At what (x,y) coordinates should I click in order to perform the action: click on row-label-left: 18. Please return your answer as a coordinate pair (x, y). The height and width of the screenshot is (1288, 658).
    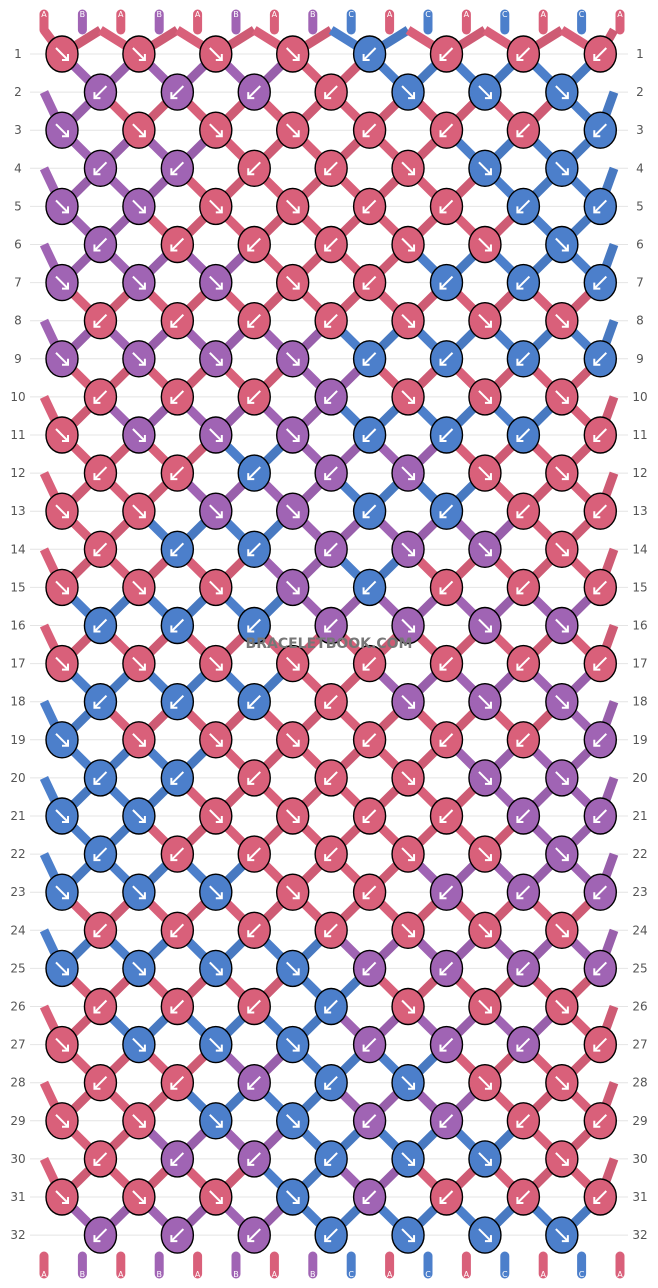
    Looking at the image, I should click on (17, 702).